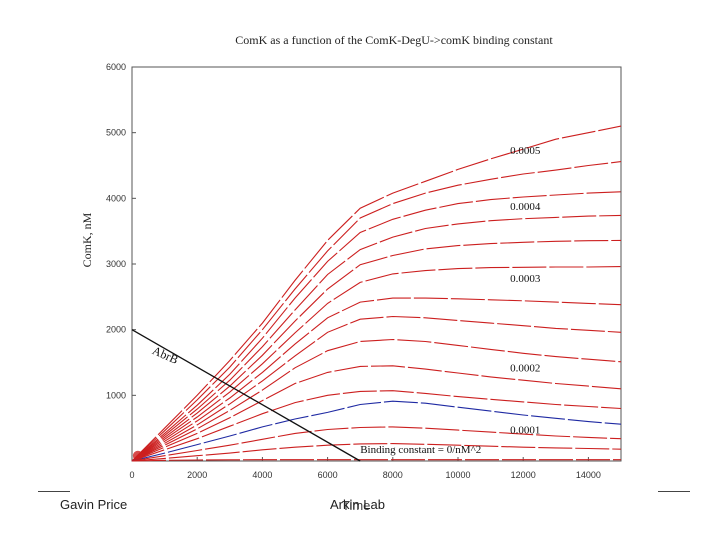  I want to click on x-tick-label: 12000, so click(523, 475).